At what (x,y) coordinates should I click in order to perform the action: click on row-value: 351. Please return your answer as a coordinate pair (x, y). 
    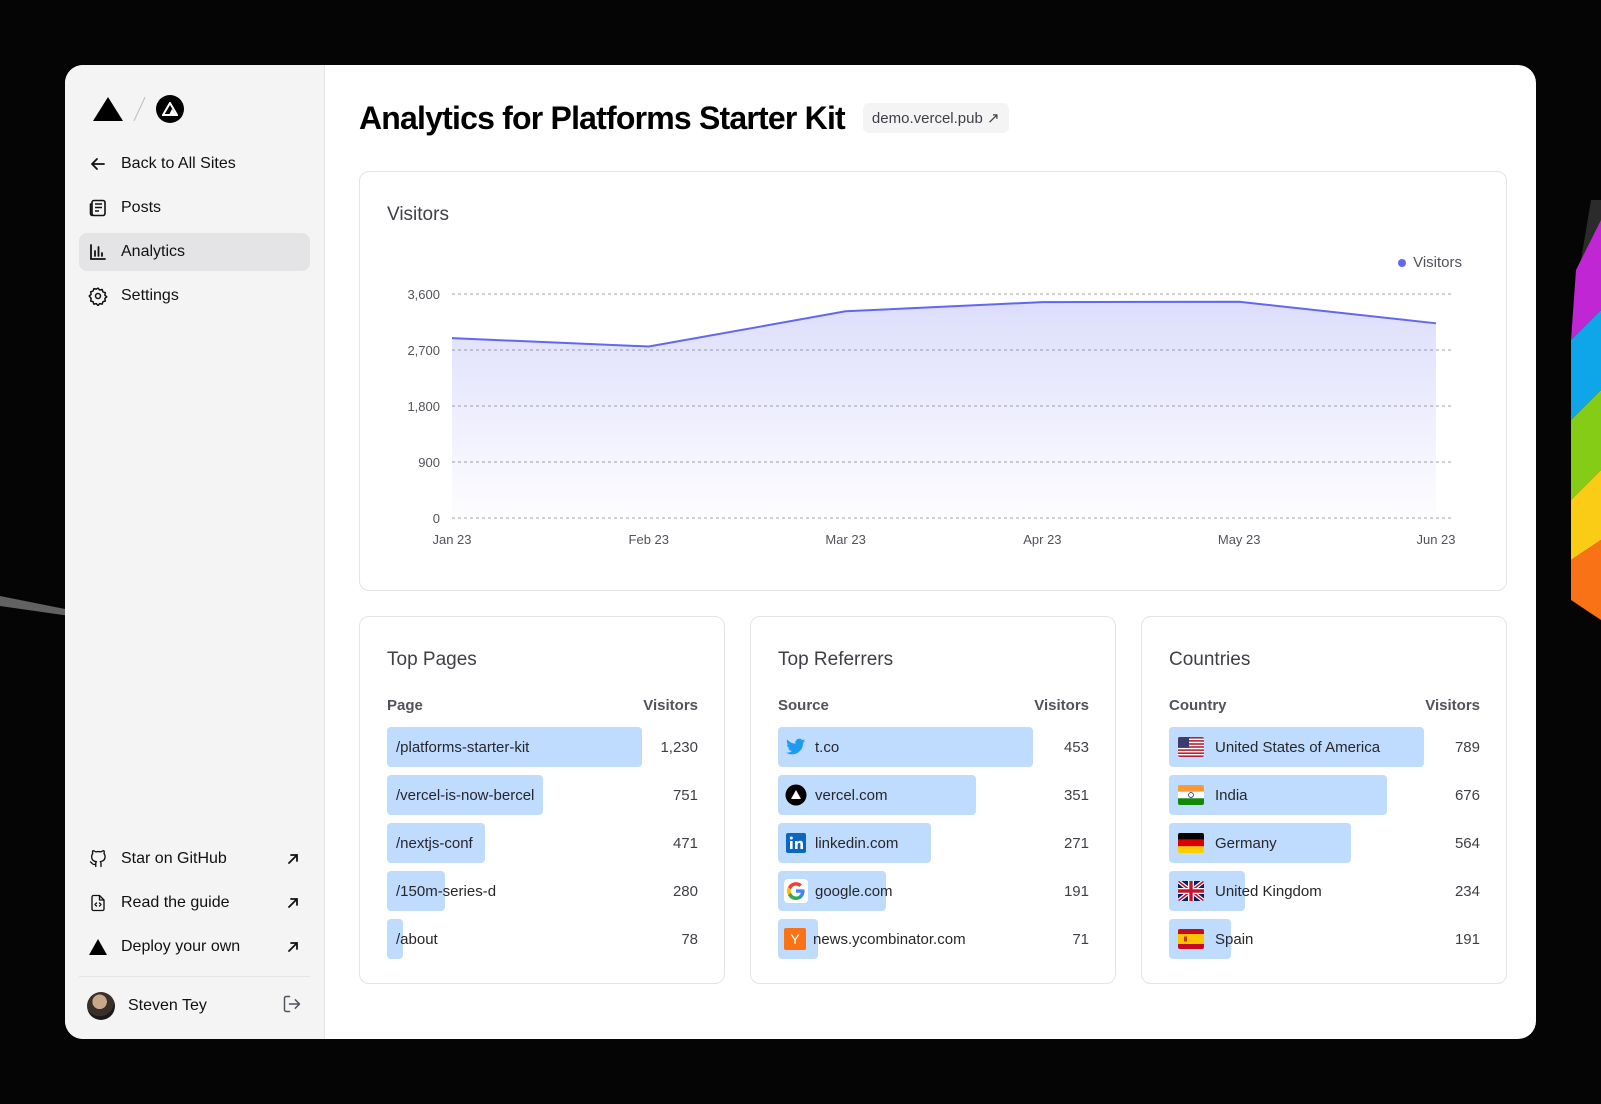
    Looking at the image, I should click on (1076, 795).